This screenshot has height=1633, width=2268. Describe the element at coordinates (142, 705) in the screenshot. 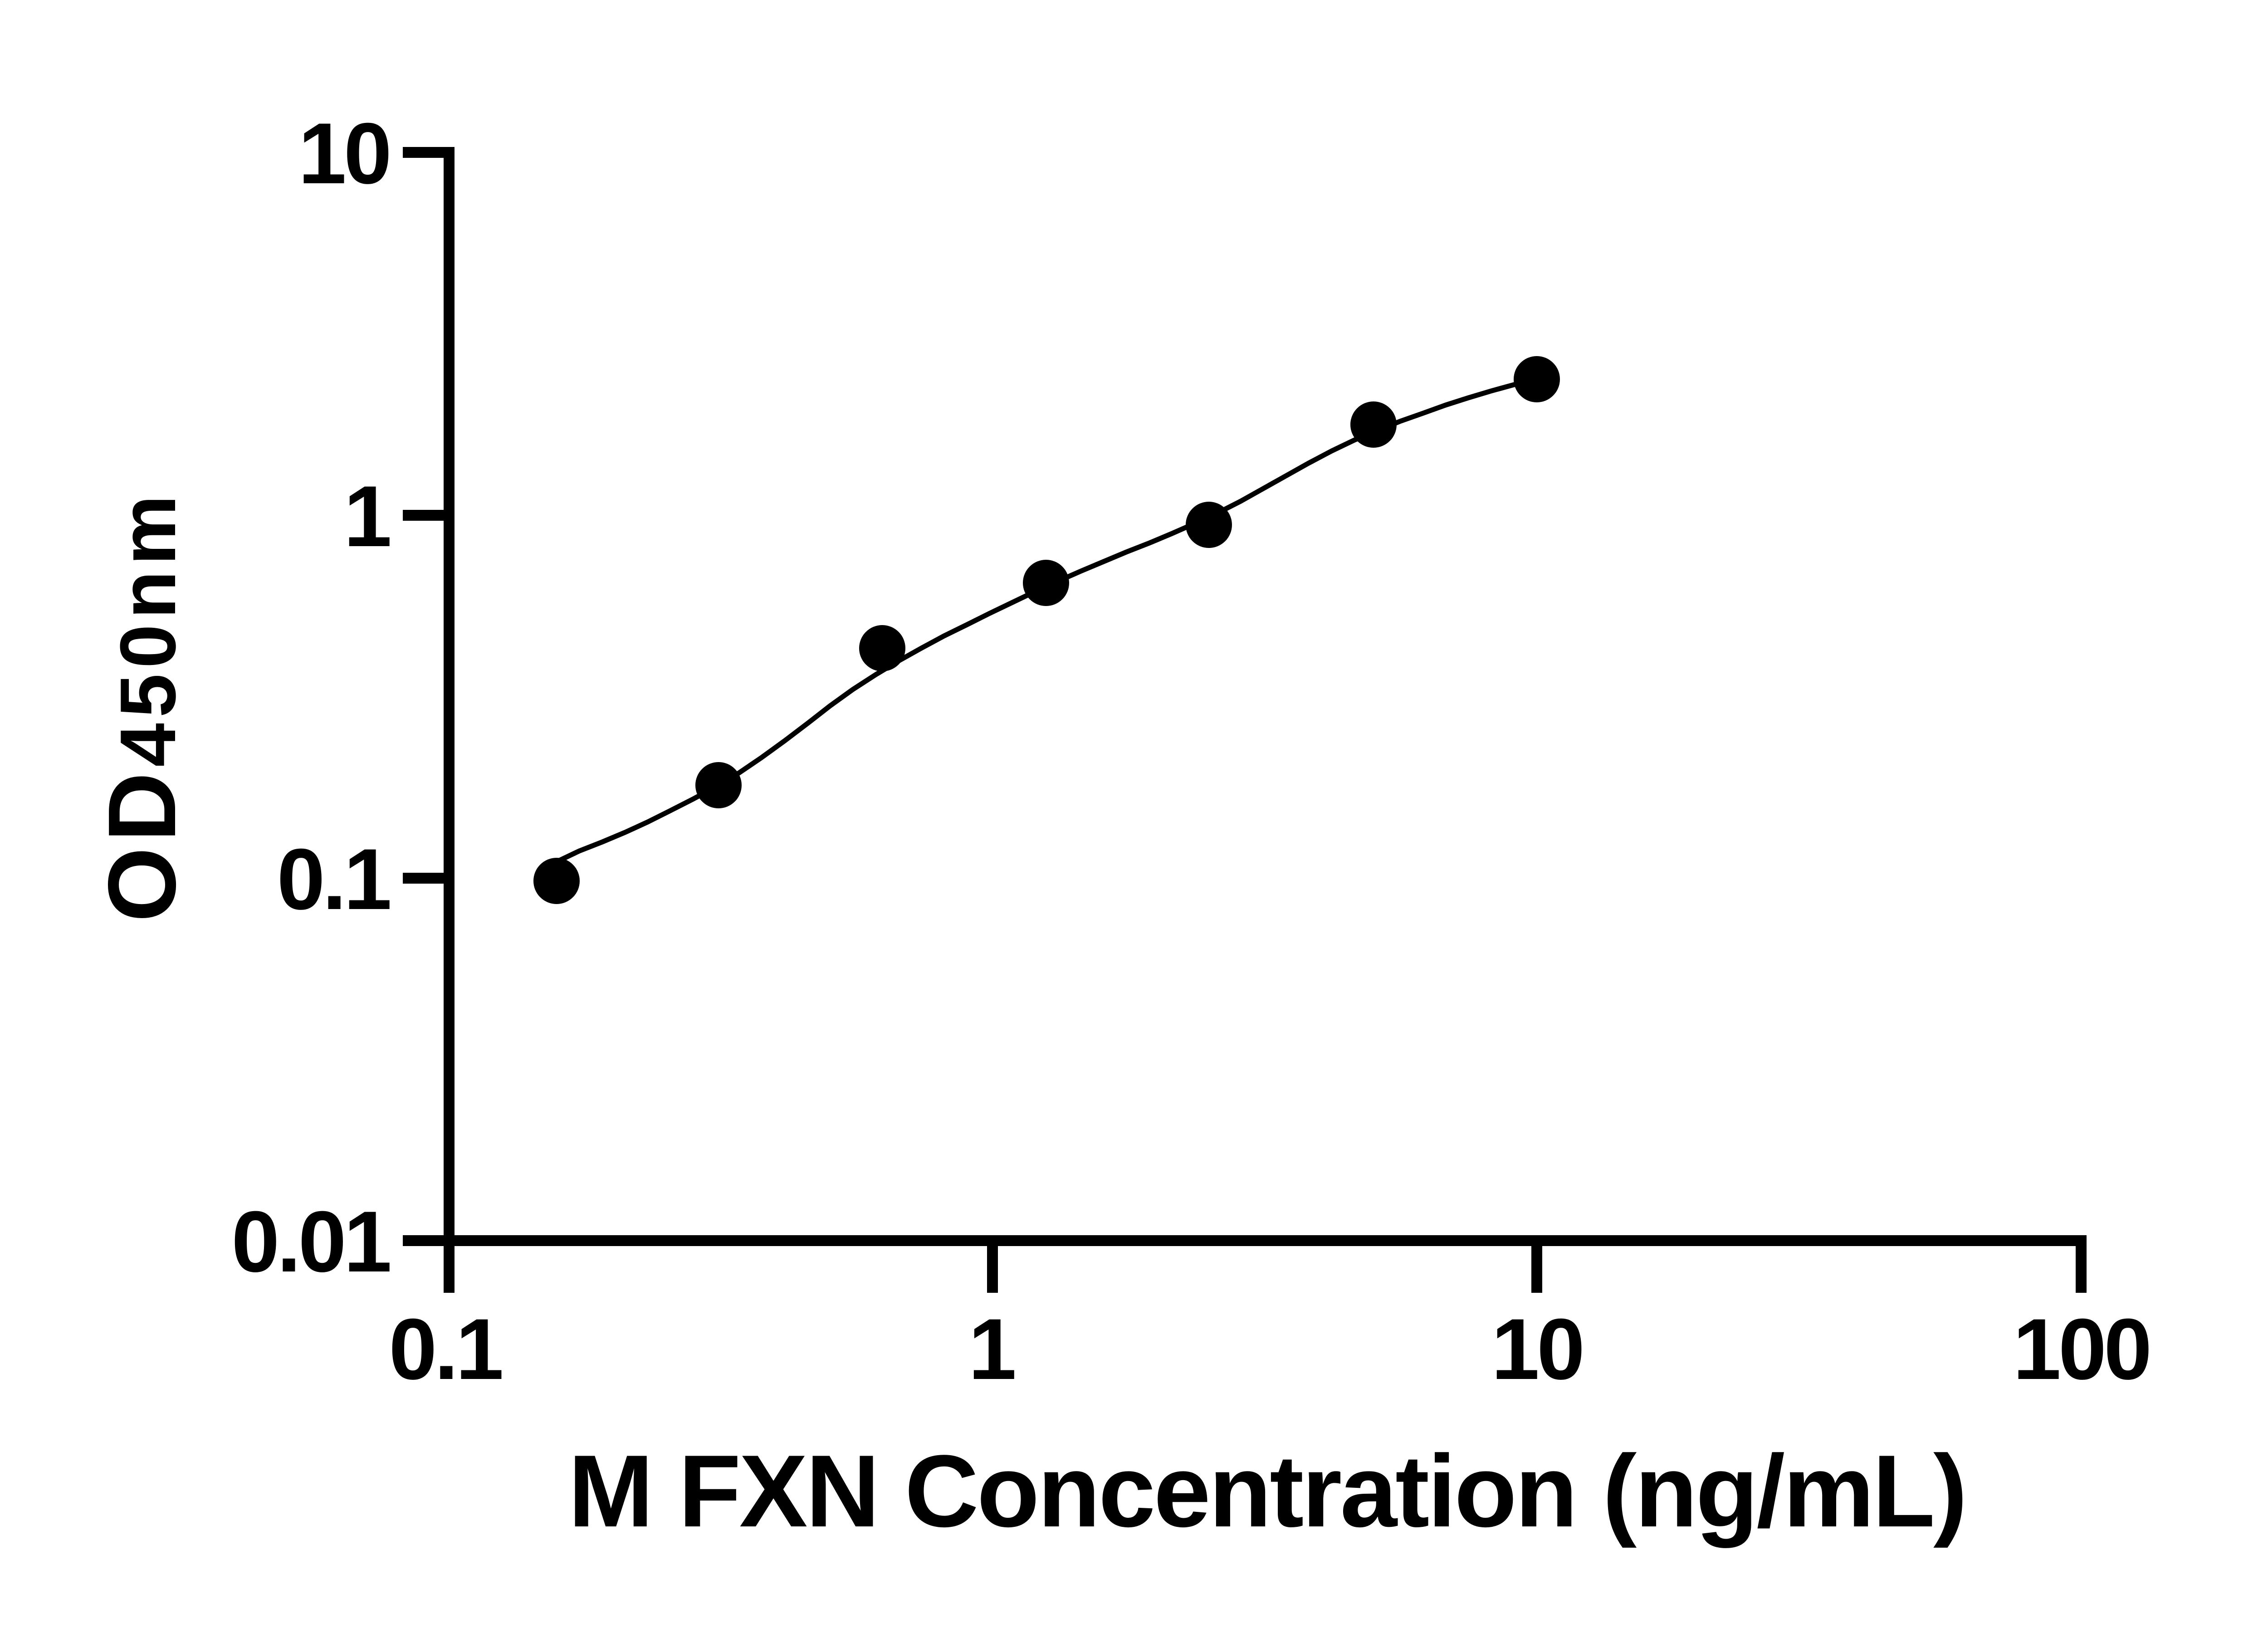

I see `svg-text: OD450nm` at that location.